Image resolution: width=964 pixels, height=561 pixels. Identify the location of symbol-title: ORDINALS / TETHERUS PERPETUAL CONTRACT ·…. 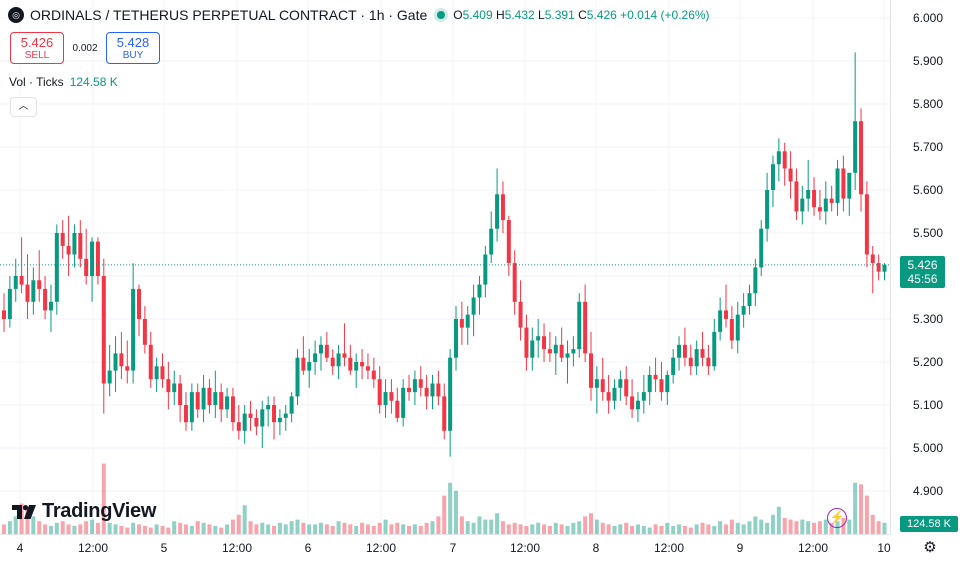
(229, 15).